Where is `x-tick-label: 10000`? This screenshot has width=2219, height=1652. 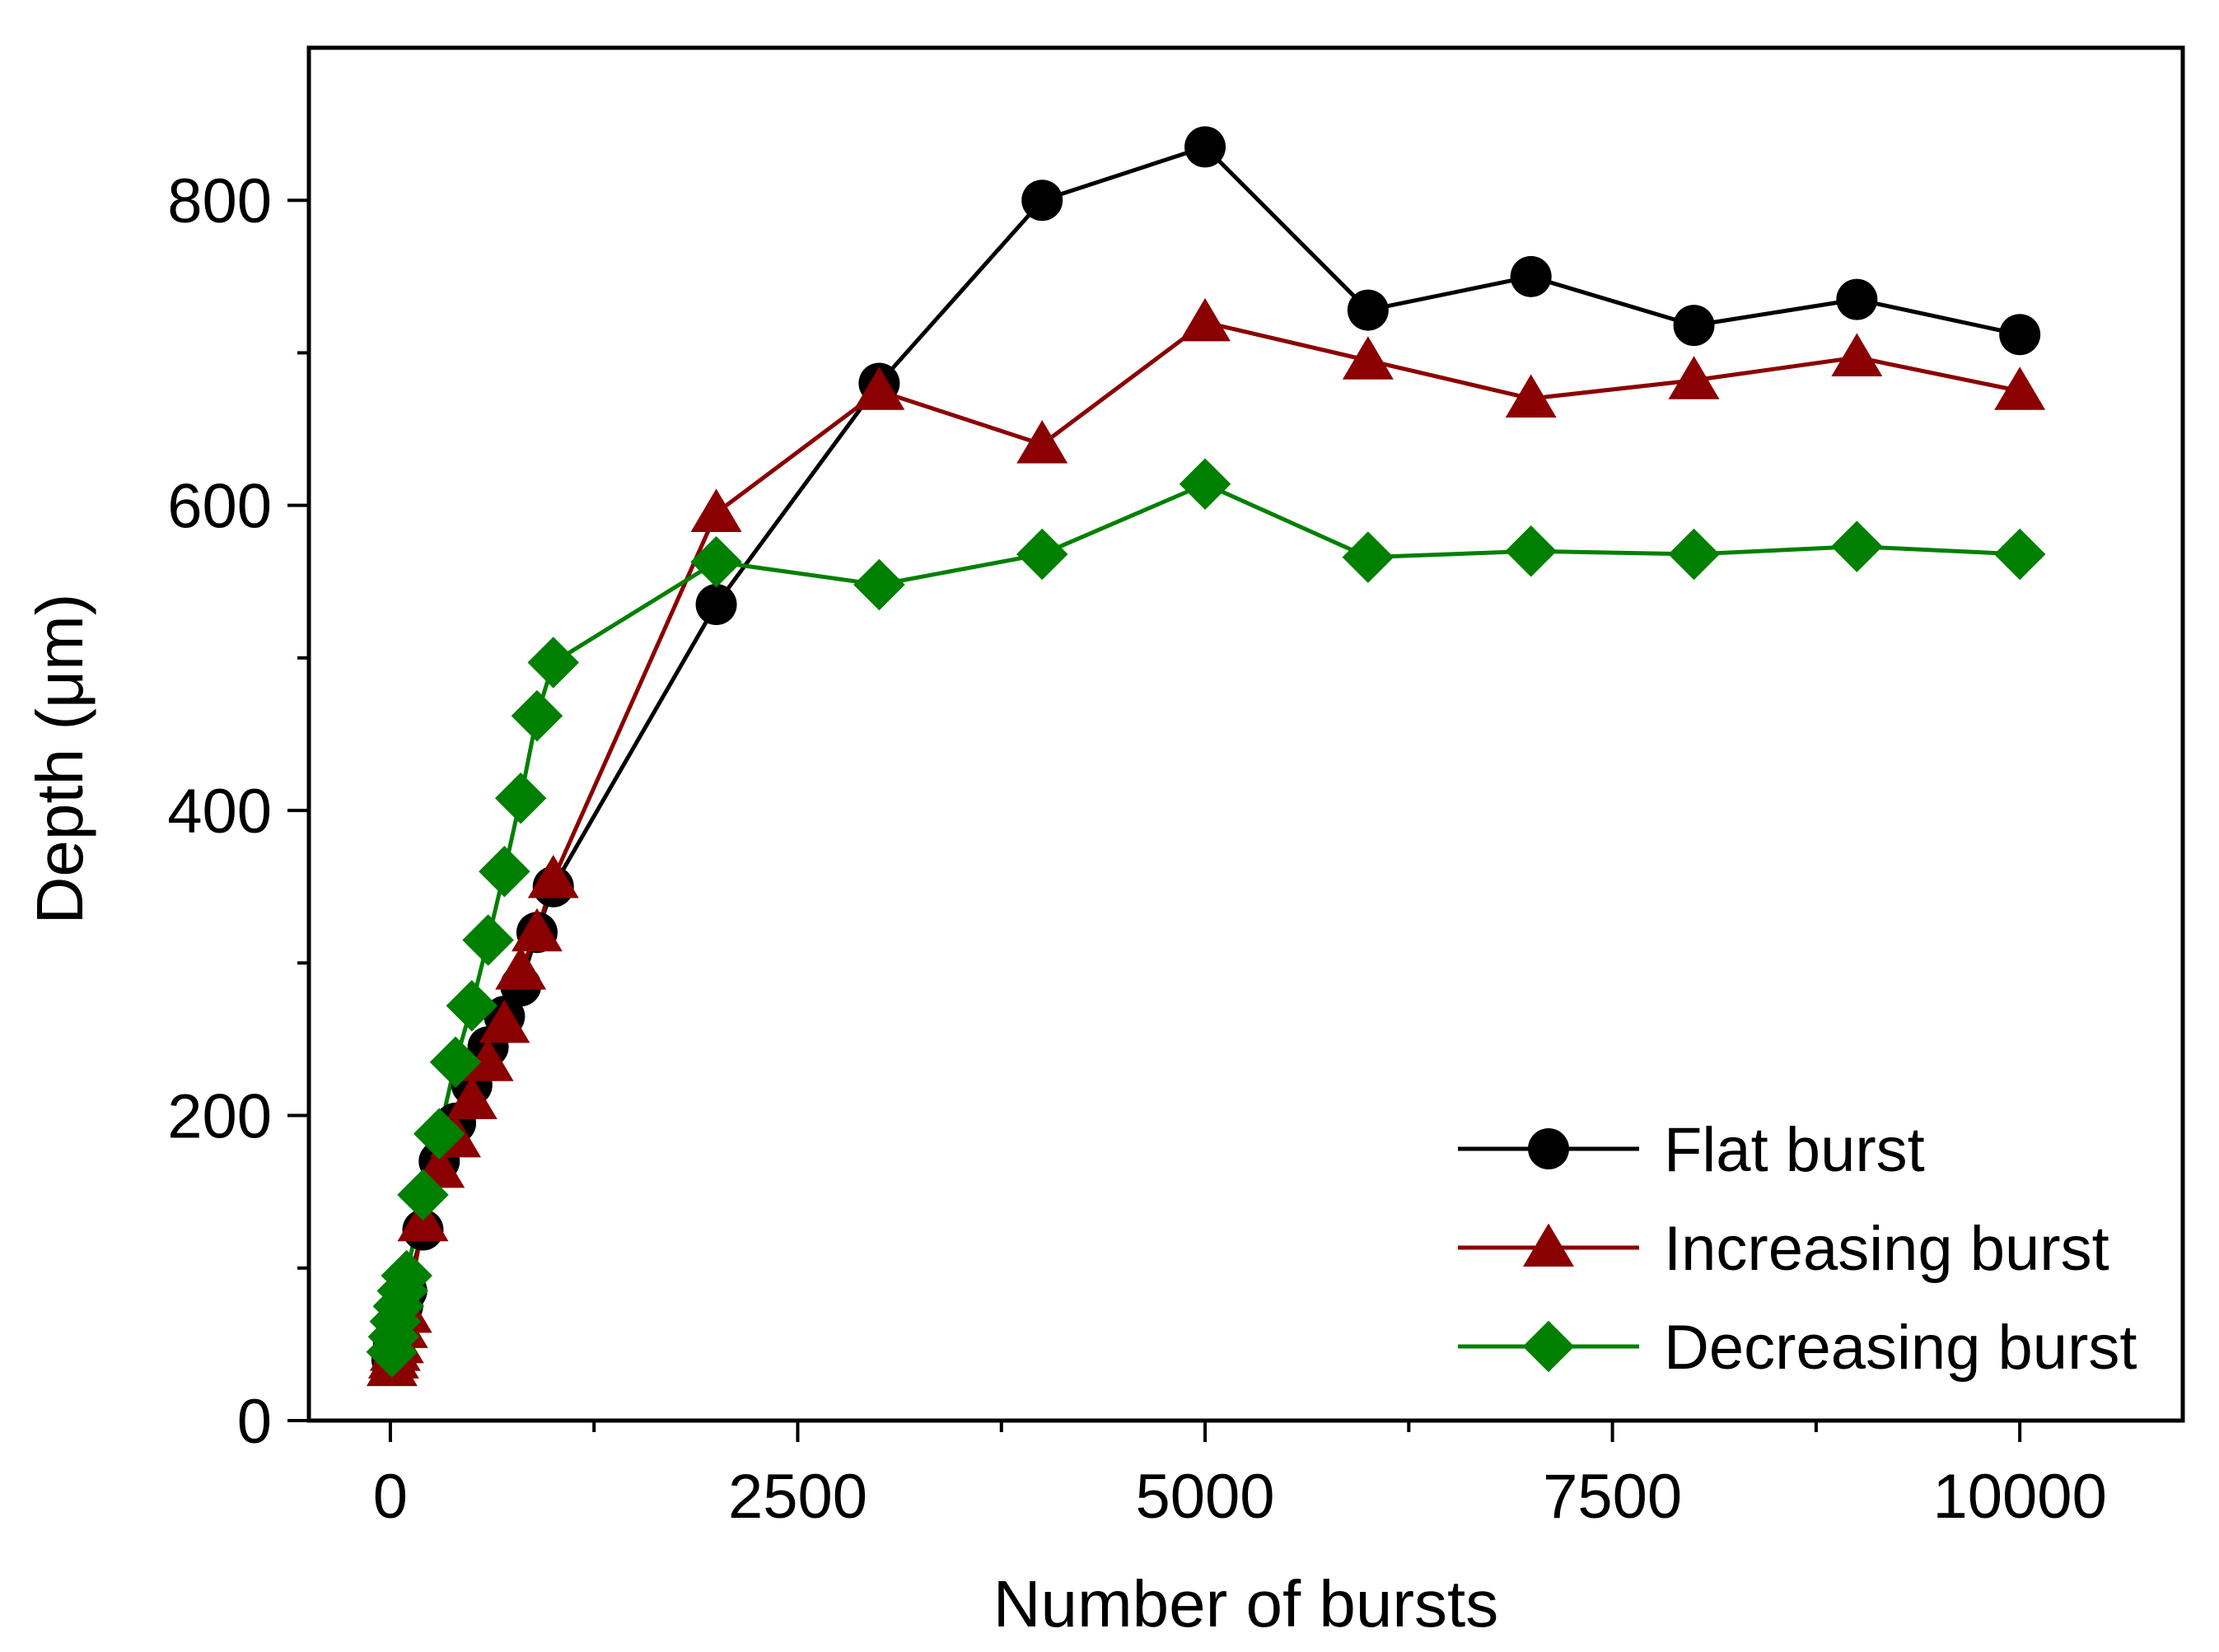 x-tick-label: 10000 is located at coordinates (2020, 1497).